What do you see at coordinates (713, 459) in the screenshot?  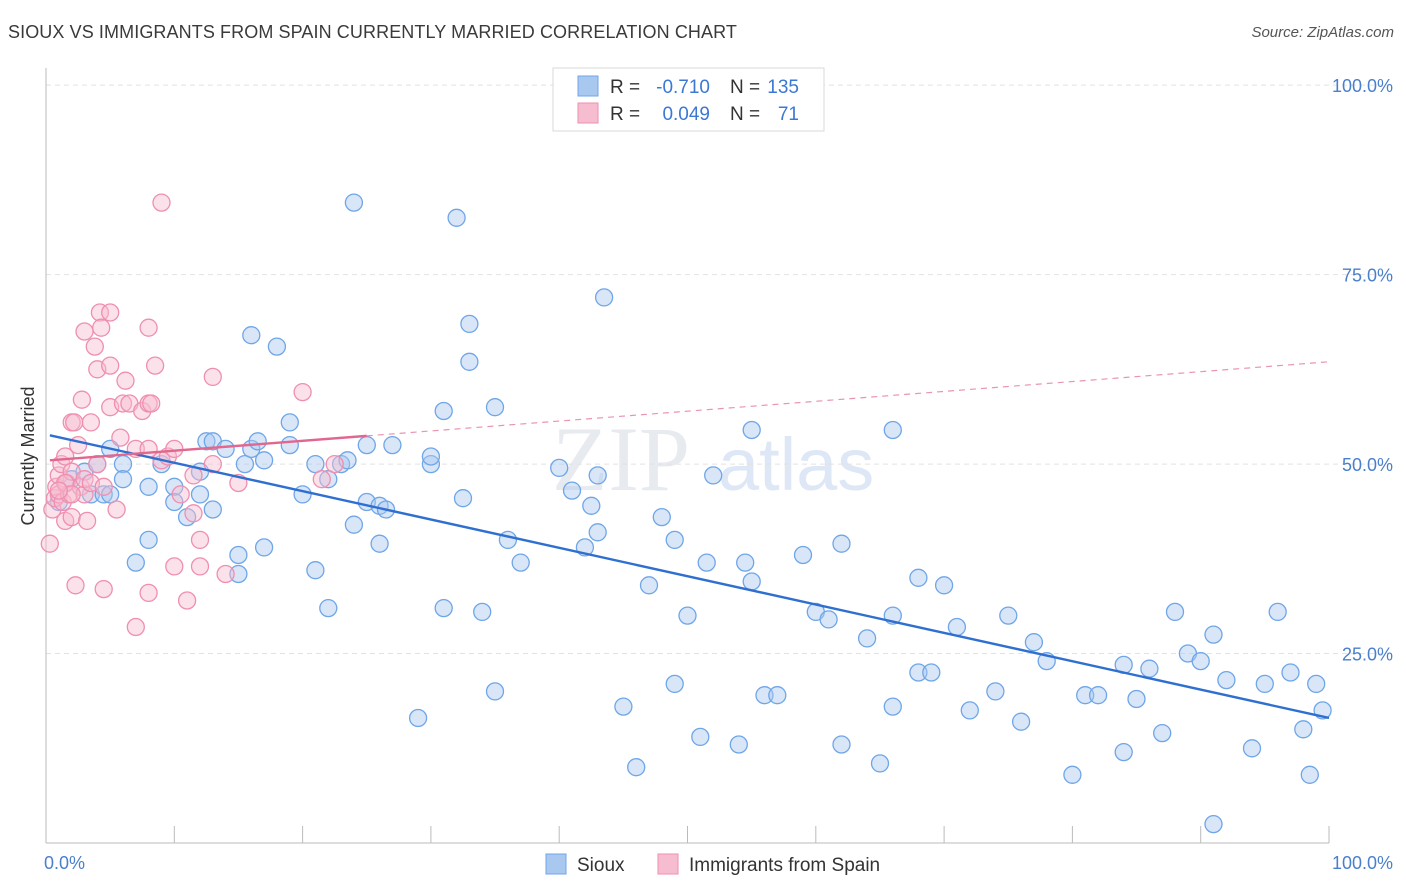 I see `watermark: ZIP atlas` at bounding box center [713, 459].